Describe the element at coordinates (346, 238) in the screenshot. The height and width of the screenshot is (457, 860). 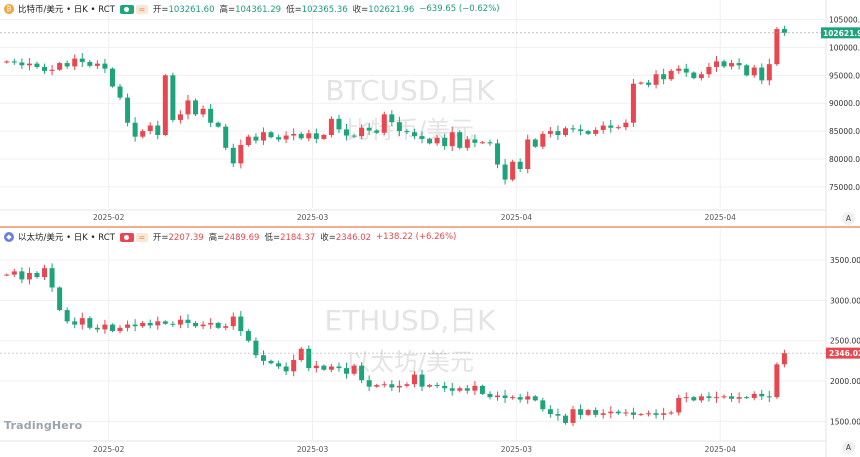
I see `eth-close: 收=2346.02` at that location.